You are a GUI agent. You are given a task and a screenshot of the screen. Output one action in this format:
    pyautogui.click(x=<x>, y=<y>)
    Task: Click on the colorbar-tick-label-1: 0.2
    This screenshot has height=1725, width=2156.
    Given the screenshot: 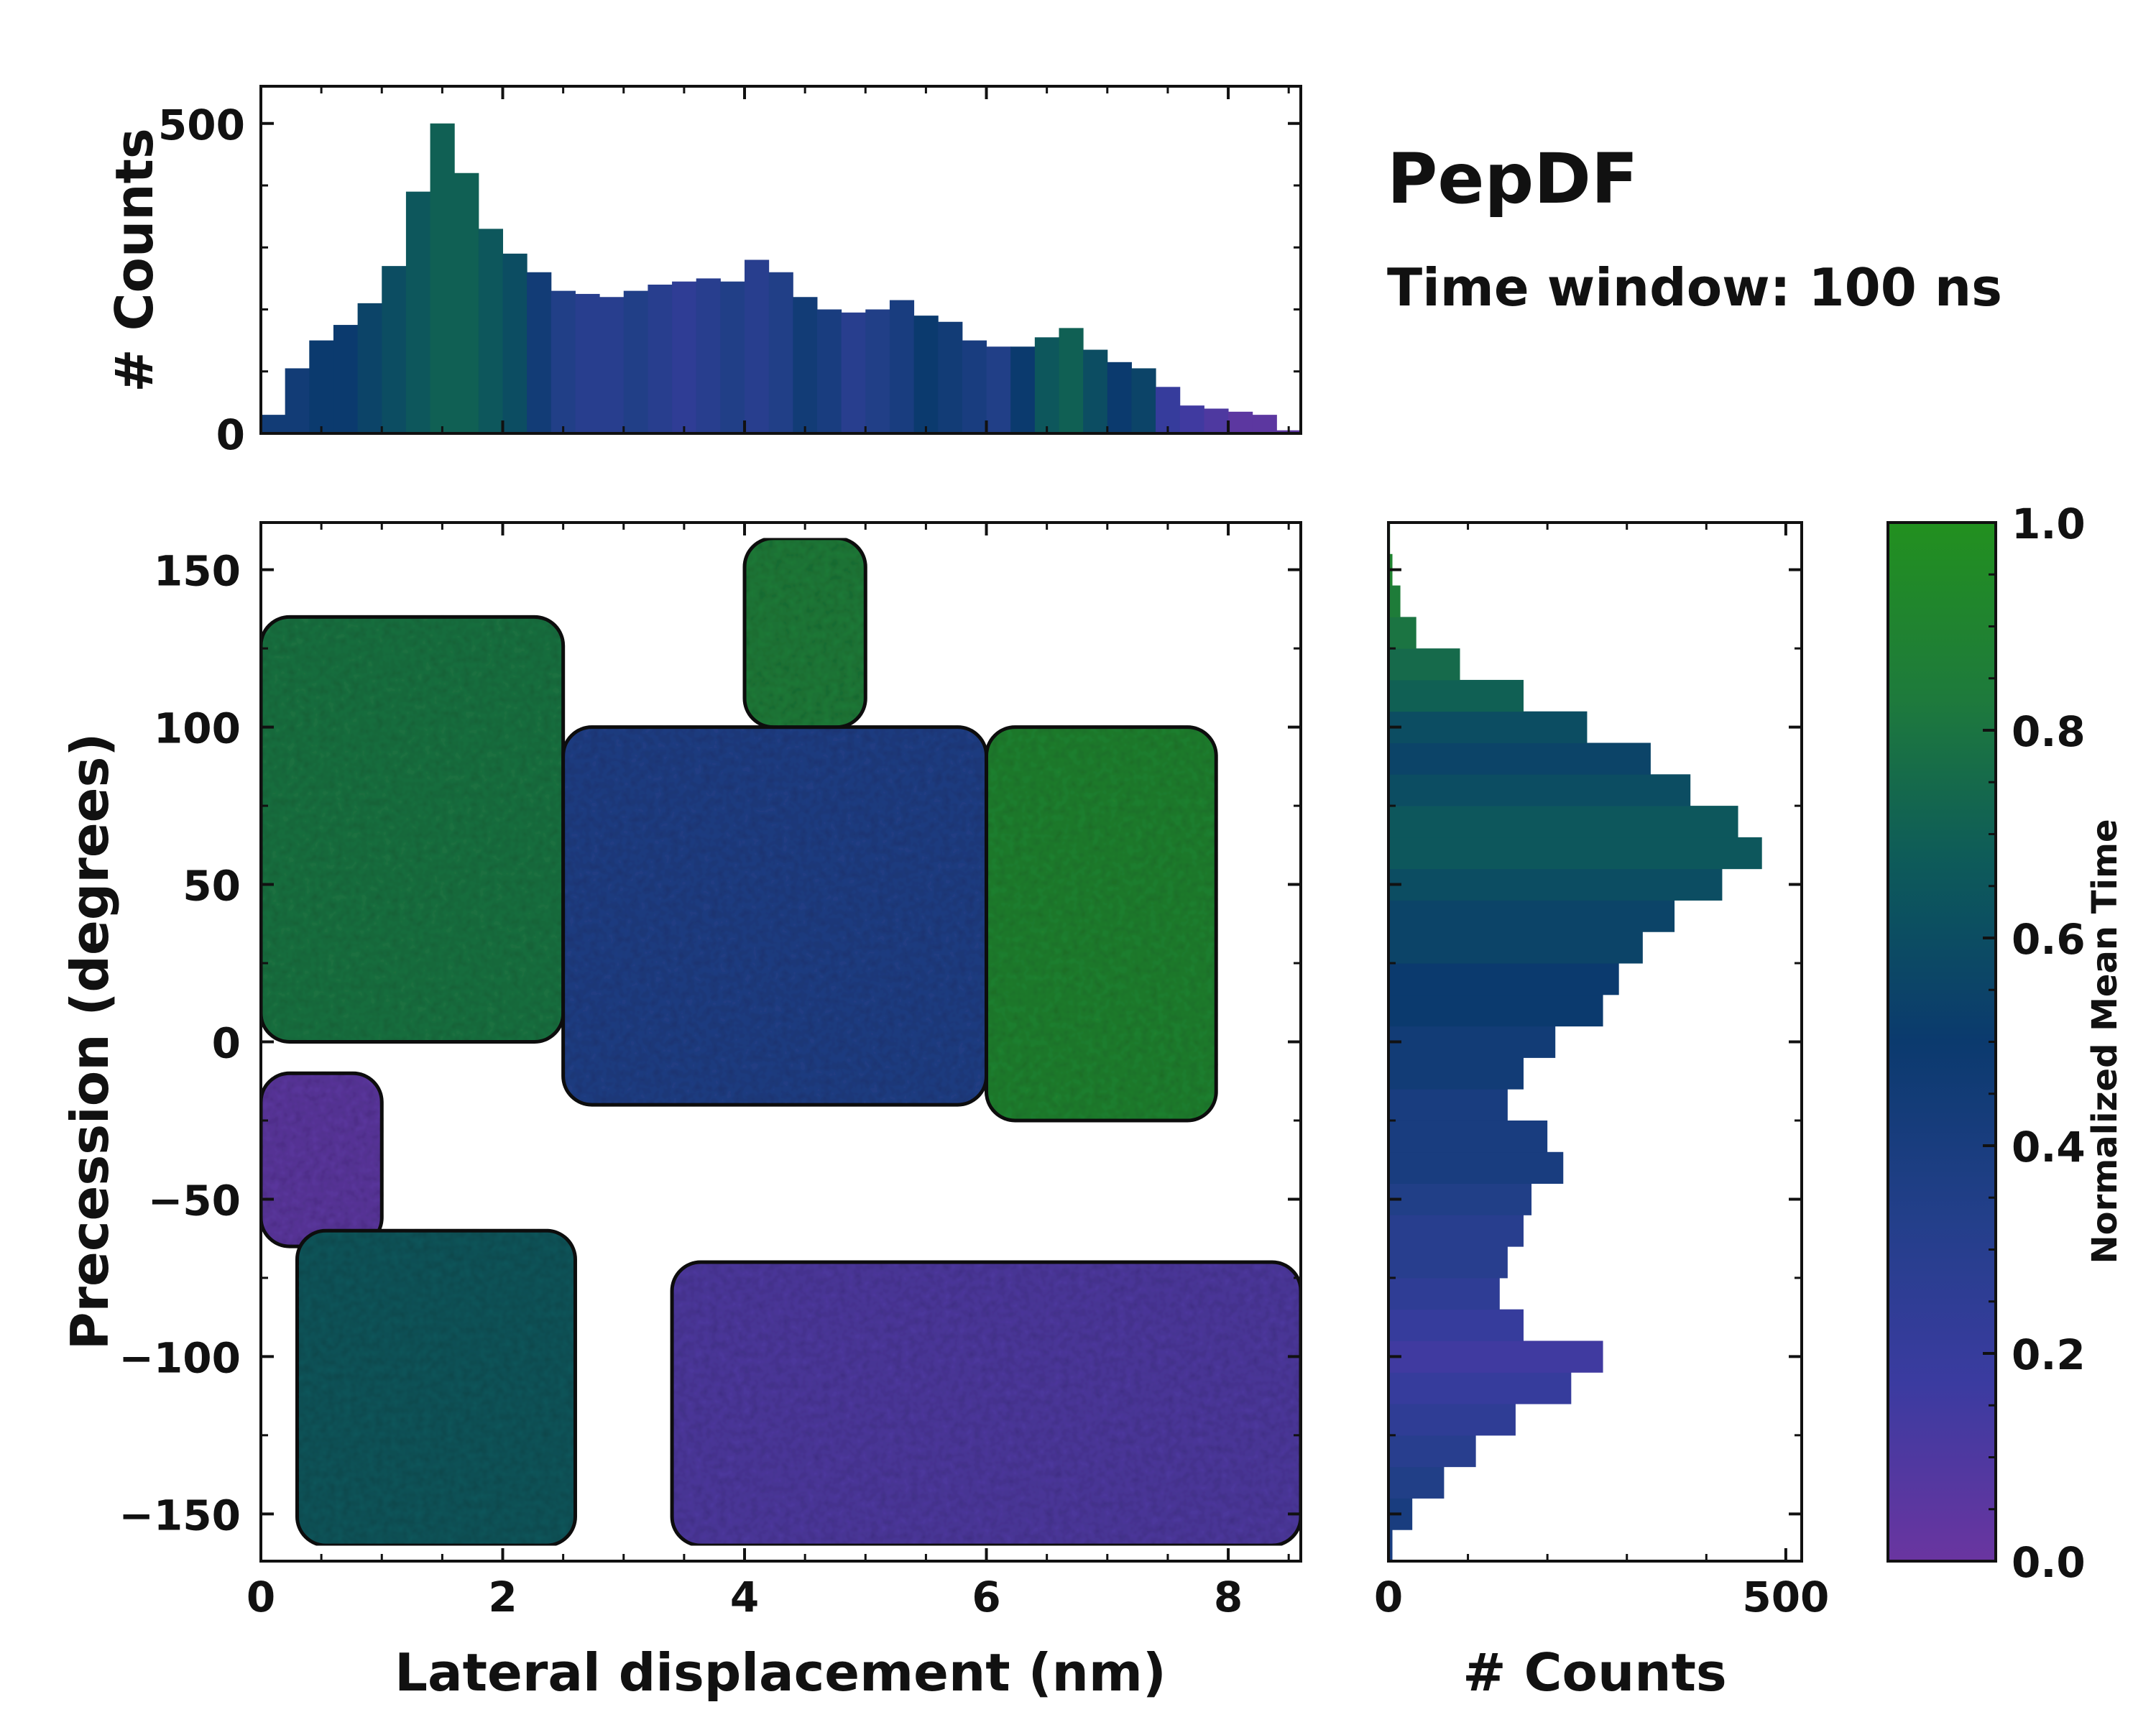 What is the action you would take?
    pyautogui.click(x=2049, y=1354)
    